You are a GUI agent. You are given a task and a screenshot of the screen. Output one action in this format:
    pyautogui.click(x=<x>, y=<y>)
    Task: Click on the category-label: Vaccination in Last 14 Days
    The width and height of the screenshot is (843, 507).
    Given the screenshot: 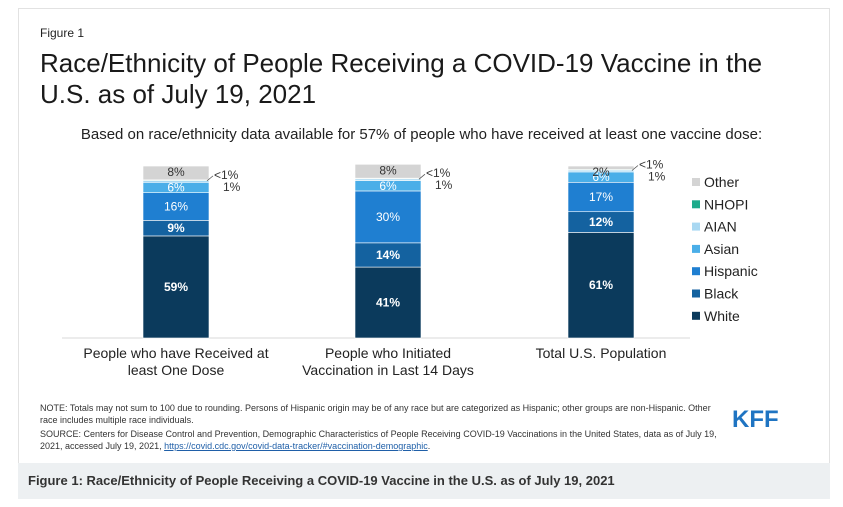 What is the action you would take?
    pyautogui.click(x=388, y=370)
    